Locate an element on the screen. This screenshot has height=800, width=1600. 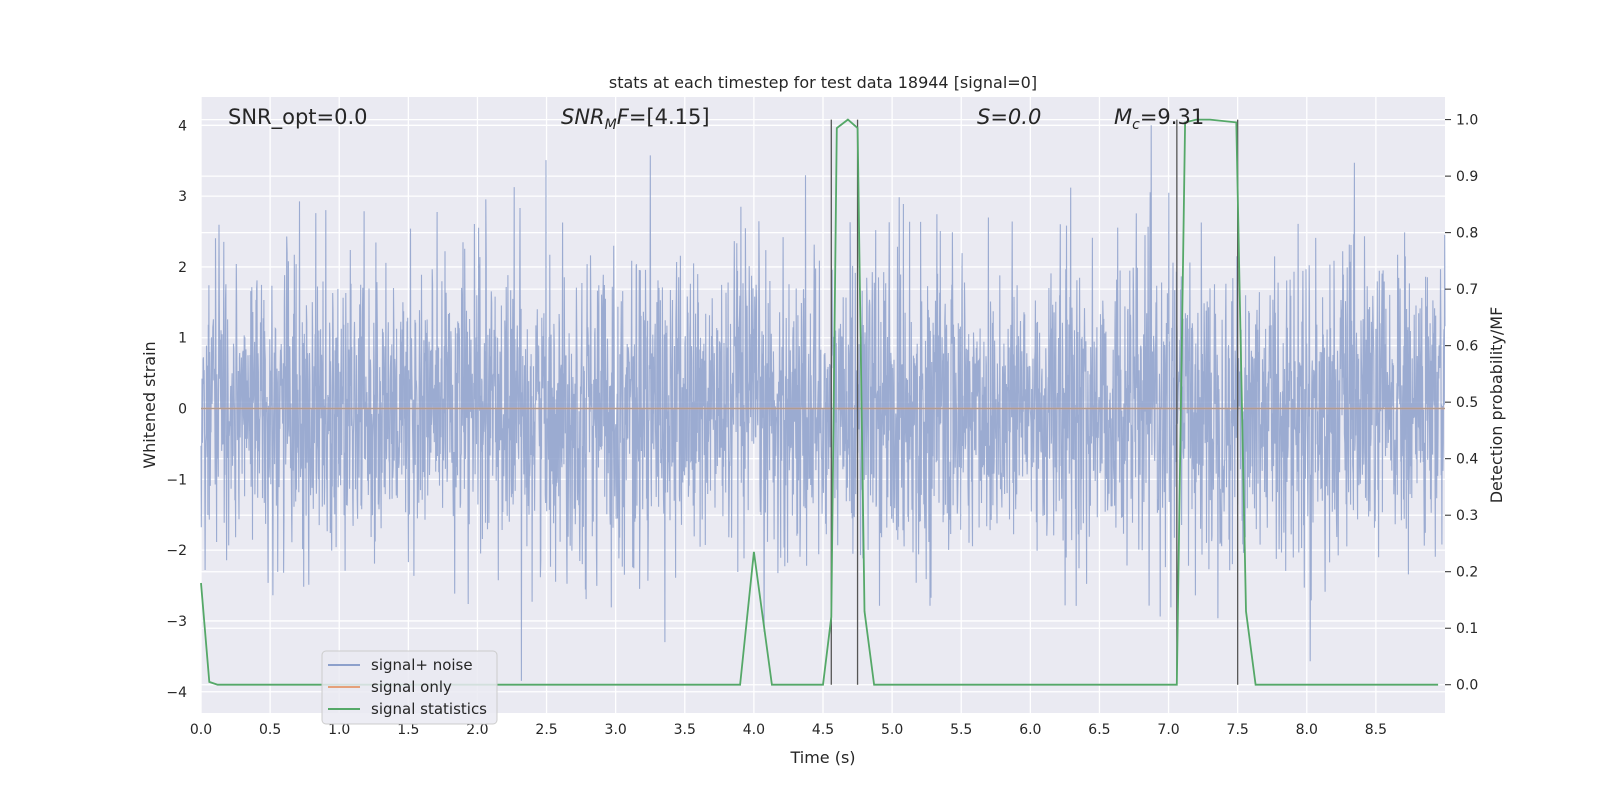
annotations: SNR_opt=0.0 SNRMF=[4.15] S=0.0 Mc=9.31 is located at coordinates (716, 119).